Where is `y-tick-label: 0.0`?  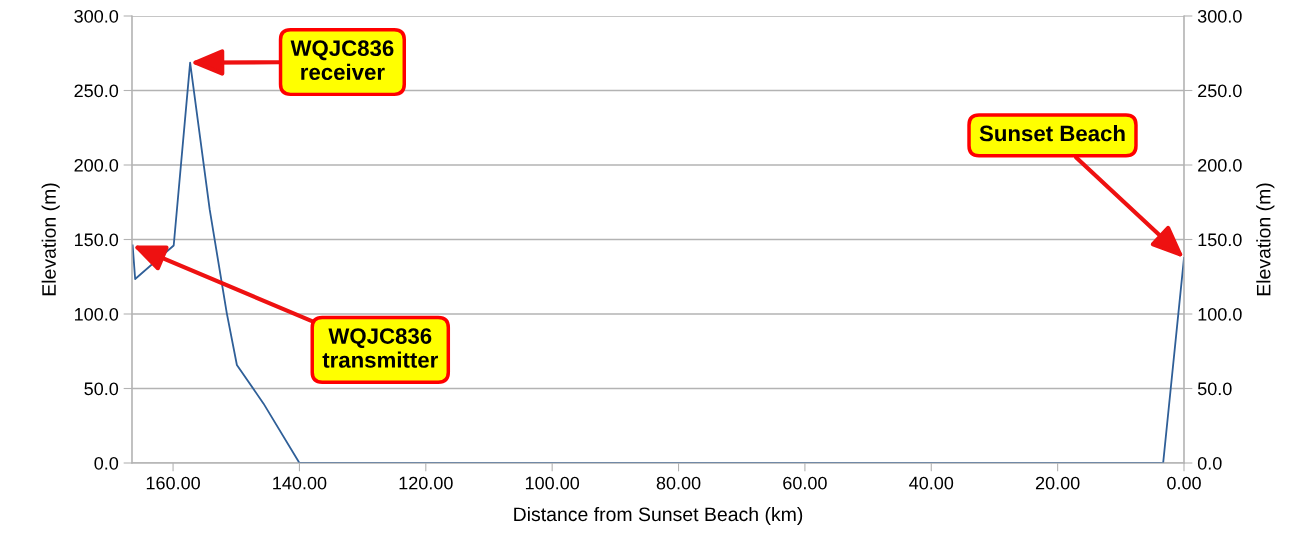
y-tick-label: 0.0 is located at coordinates (106, 463).